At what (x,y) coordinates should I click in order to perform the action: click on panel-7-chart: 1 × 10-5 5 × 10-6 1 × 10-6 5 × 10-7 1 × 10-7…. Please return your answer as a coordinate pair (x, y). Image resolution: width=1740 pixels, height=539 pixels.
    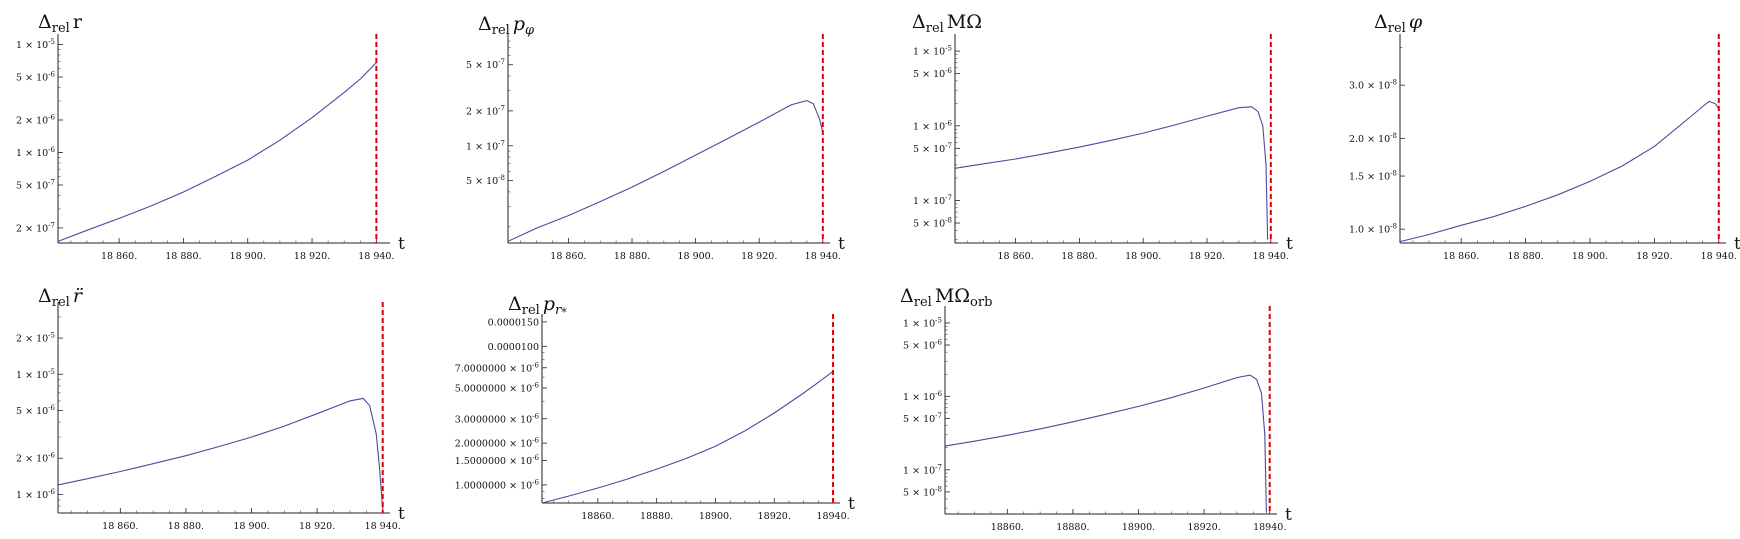
    Looking at the image, I should click on (1096, 409).